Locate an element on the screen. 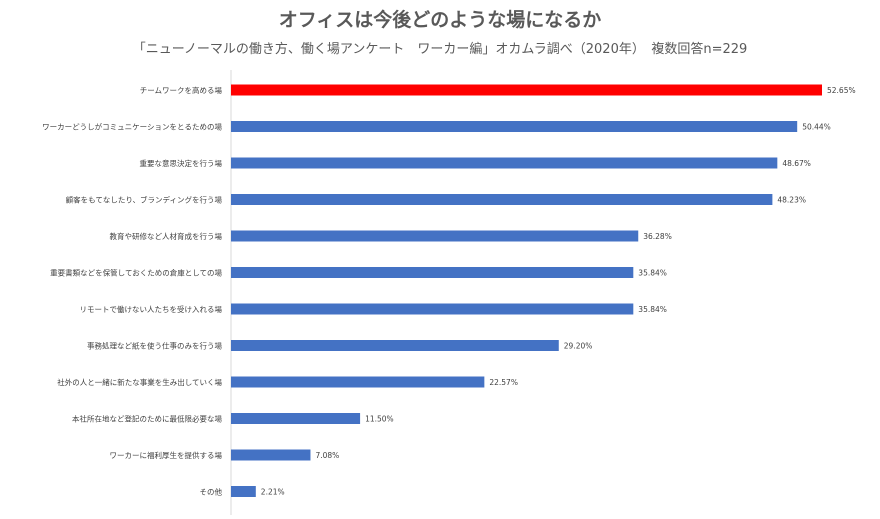  value-label: 52.65% is located at coordinates (841, 90).